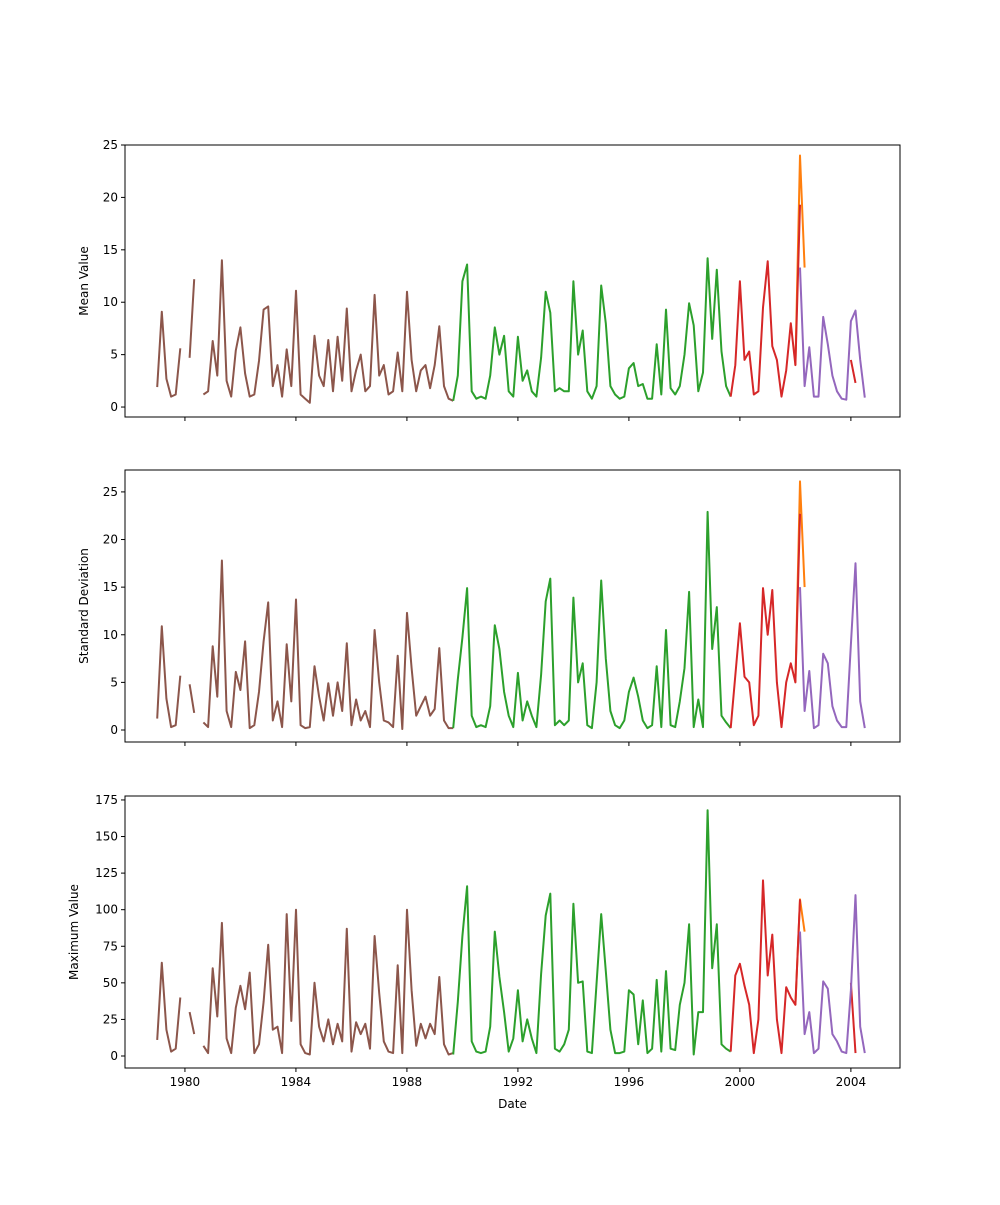 The height and width of the screenshot is (1205, 1000). I want to click on y-axis-label-max: Maximum Value, so click(74, 932).